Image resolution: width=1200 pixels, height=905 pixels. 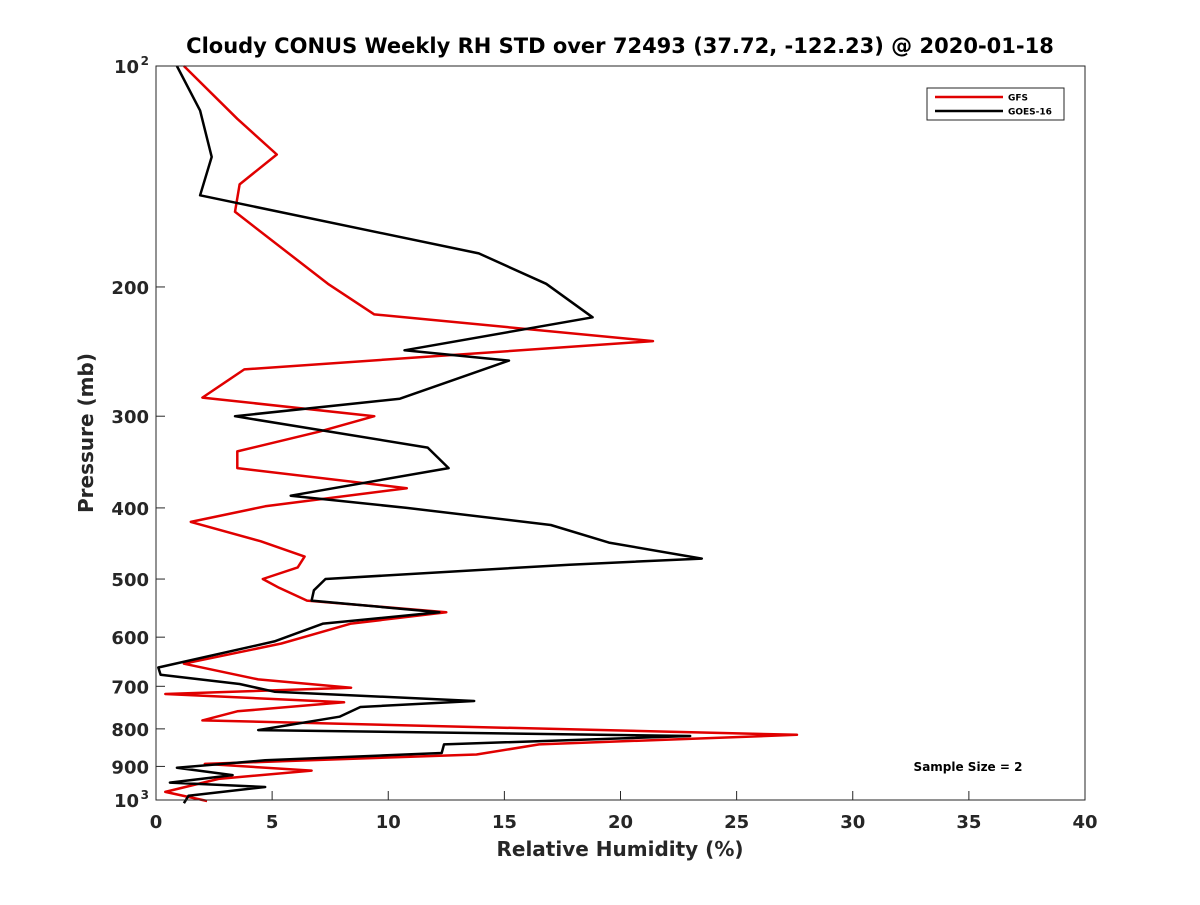 I want to click on y-tick-label: 600, so click(x=130, y=638).